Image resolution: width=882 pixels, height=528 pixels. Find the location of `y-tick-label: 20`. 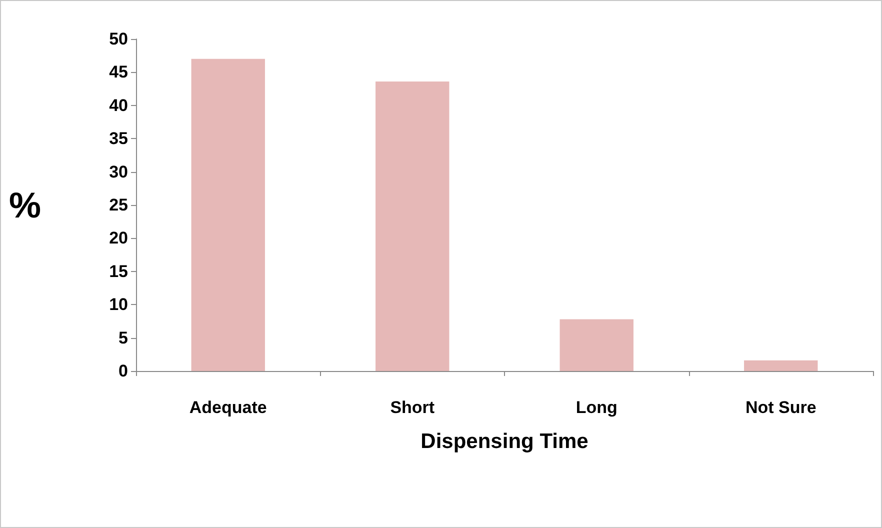

y-tick-label: 20 is located at coordinates (118, 238).